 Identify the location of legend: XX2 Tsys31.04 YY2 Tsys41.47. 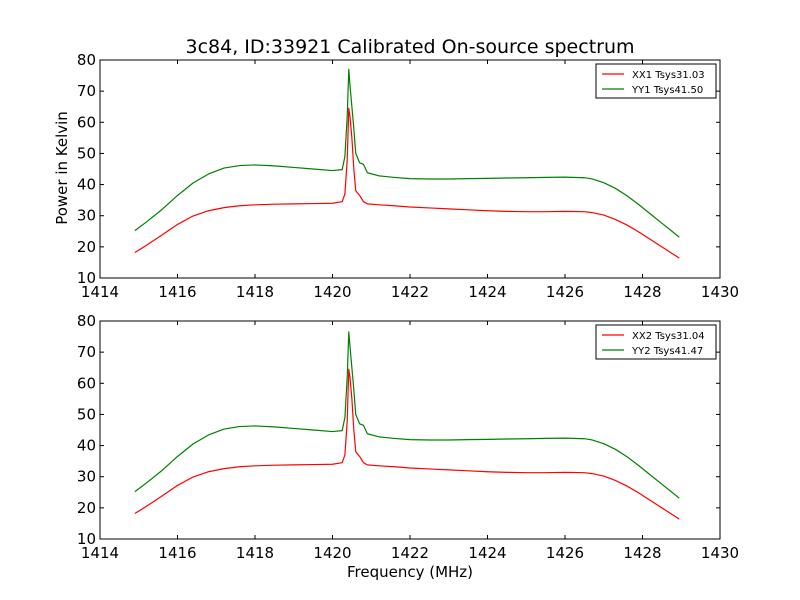
(656, 342).